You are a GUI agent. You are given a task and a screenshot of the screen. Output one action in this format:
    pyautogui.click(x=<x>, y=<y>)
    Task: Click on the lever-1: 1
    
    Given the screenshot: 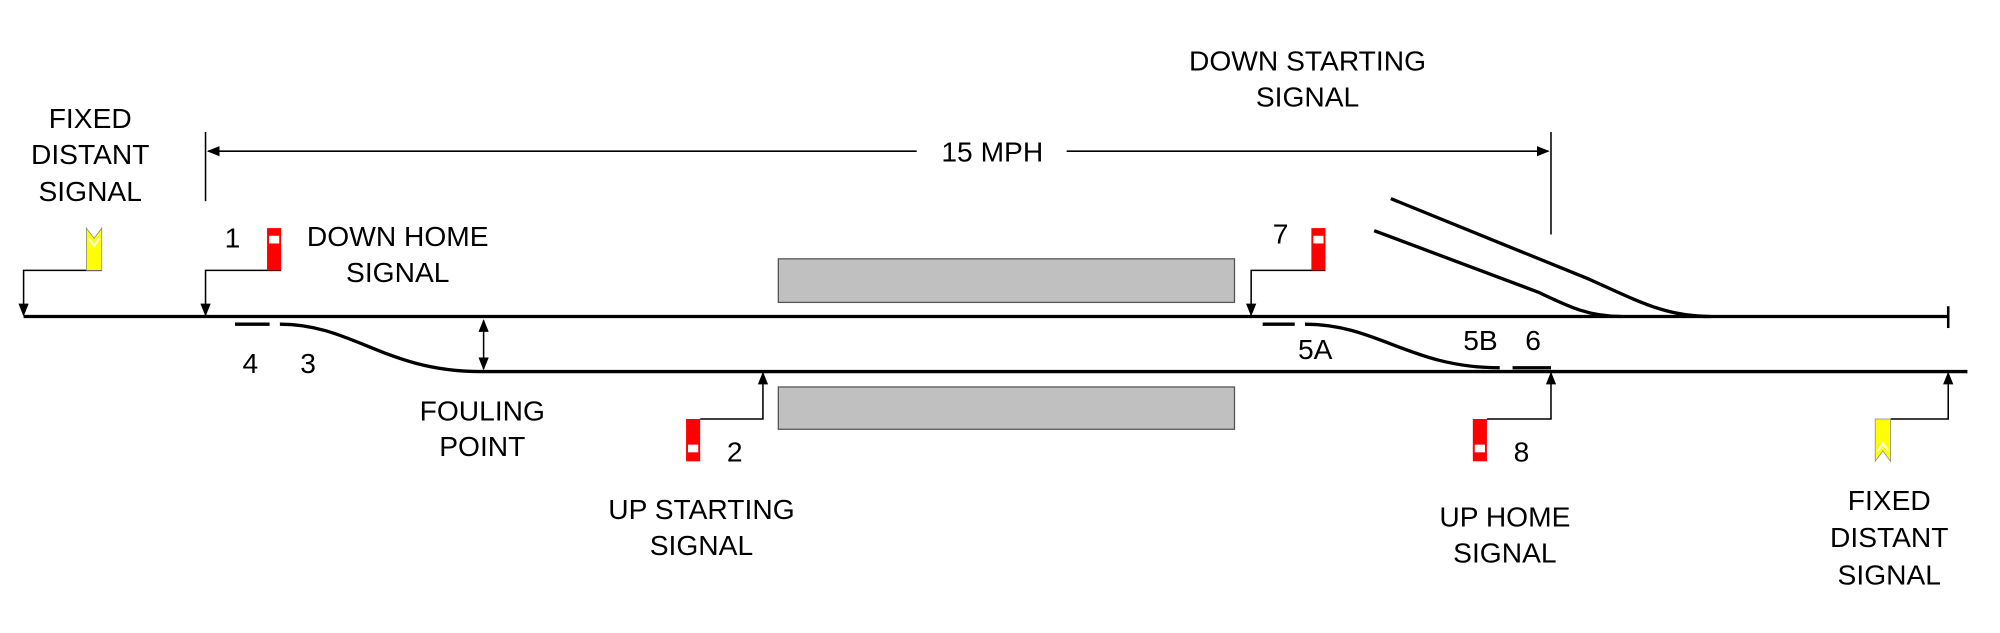 What is the action you would take?
    pyautogui.click(x=233, y=237)
    